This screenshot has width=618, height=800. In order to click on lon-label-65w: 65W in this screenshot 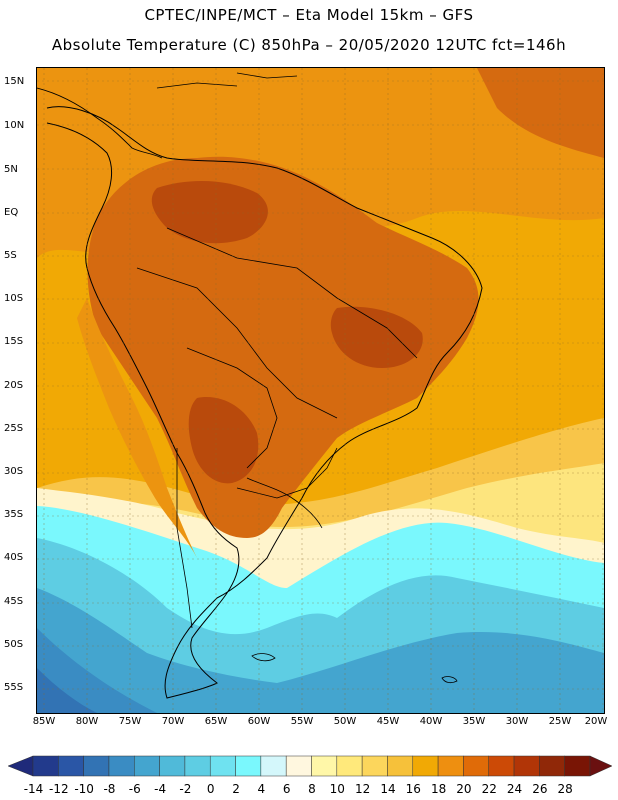, I will do `click(216, 721)`.